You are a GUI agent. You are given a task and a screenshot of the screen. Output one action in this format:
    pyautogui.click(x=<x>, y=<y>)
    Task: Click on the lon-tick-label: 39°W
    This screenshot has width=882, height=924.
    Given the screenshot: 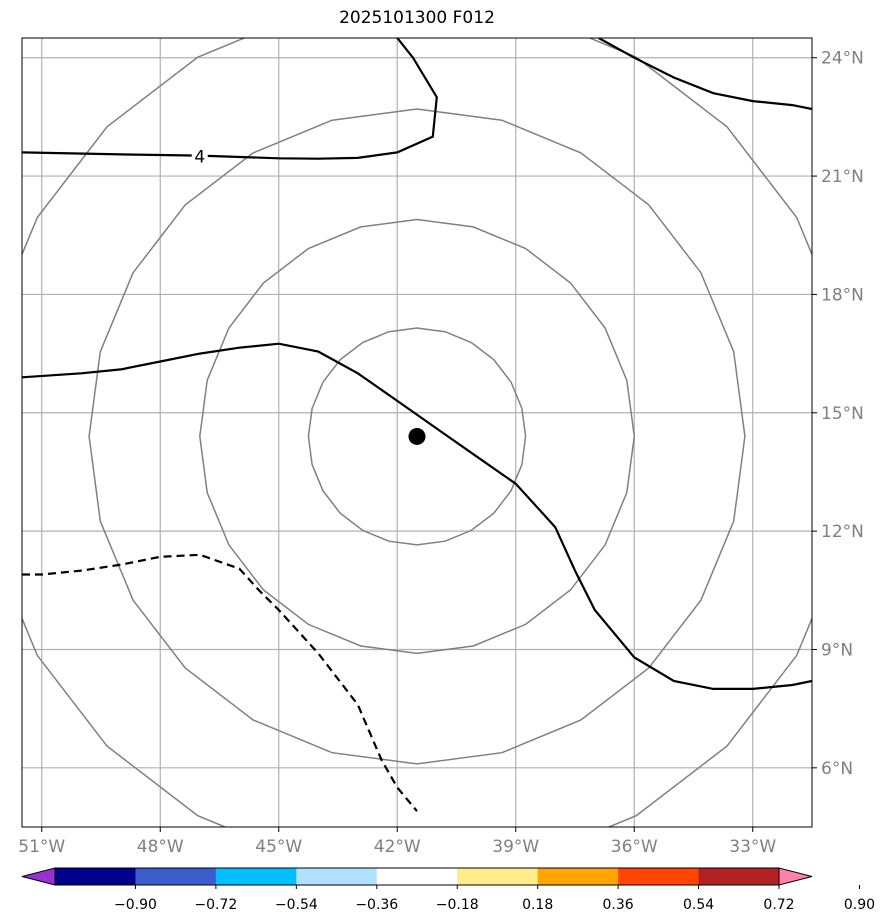 What is the action you would take?
    pyautogui.click(x=515, y=847)
    